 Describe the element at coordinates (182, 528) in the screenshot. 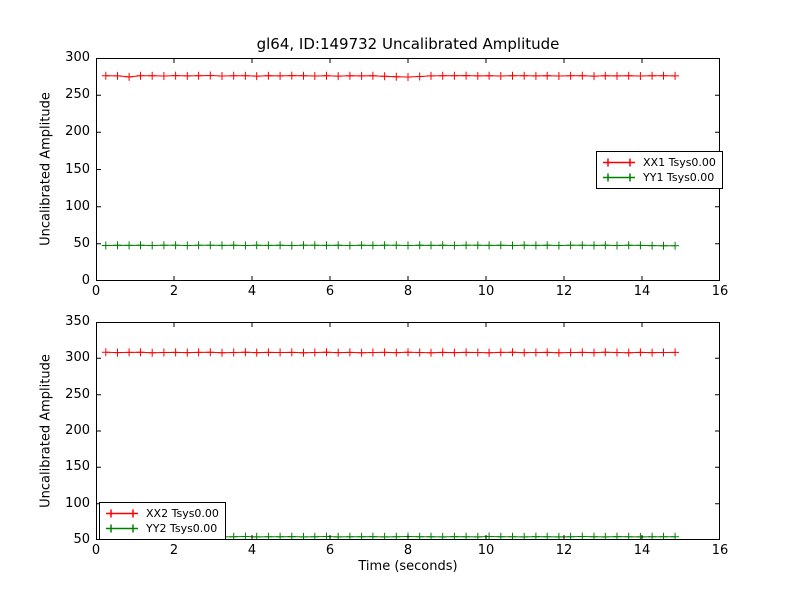

I see `legend-label: YY2 Tsys0.00` at that location.